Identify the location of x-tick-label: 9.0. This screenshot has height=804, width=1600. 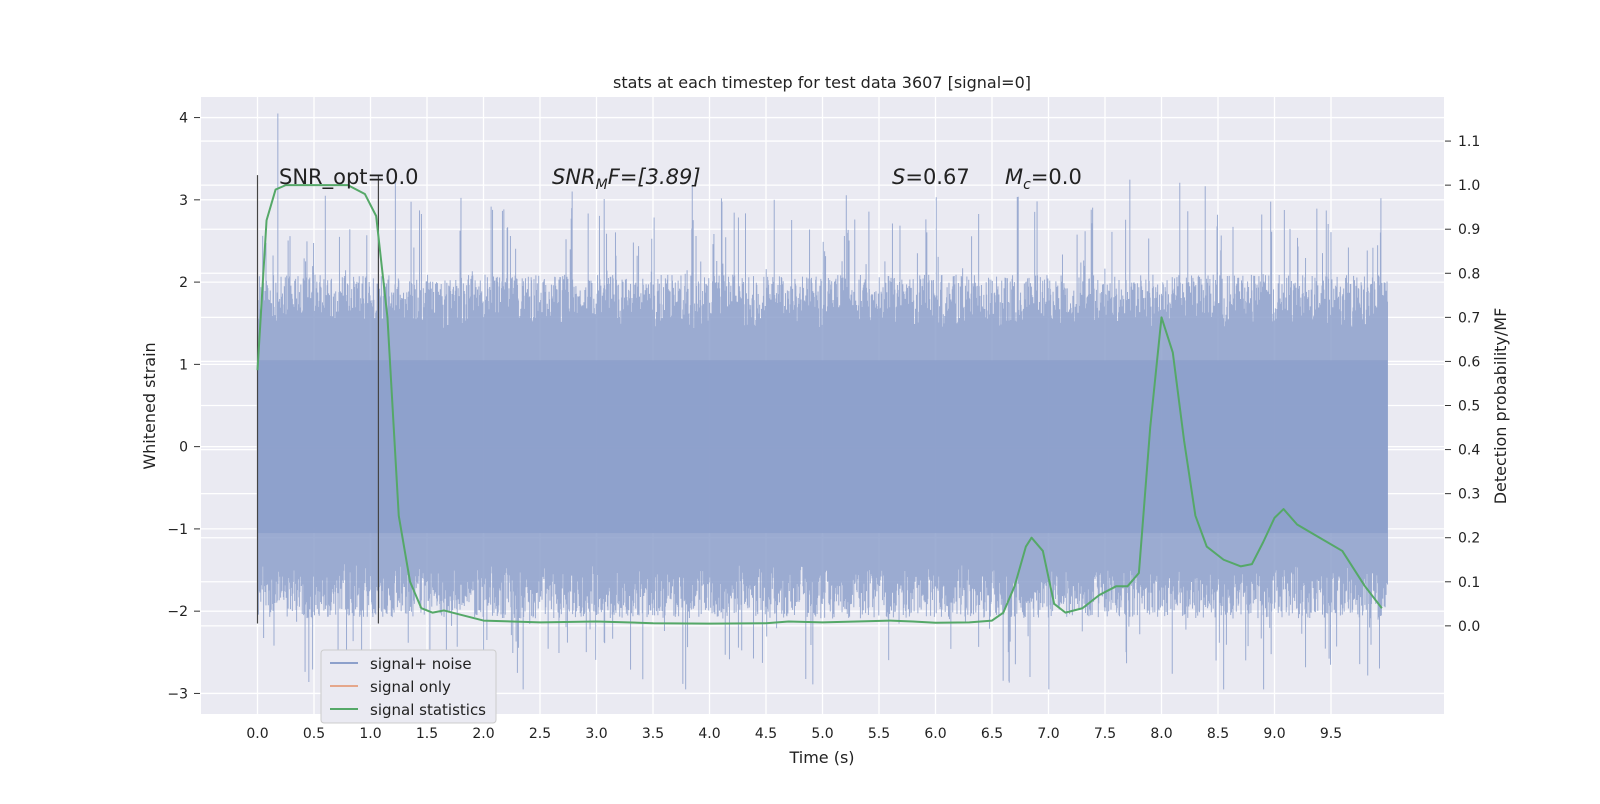
(1274, 734).